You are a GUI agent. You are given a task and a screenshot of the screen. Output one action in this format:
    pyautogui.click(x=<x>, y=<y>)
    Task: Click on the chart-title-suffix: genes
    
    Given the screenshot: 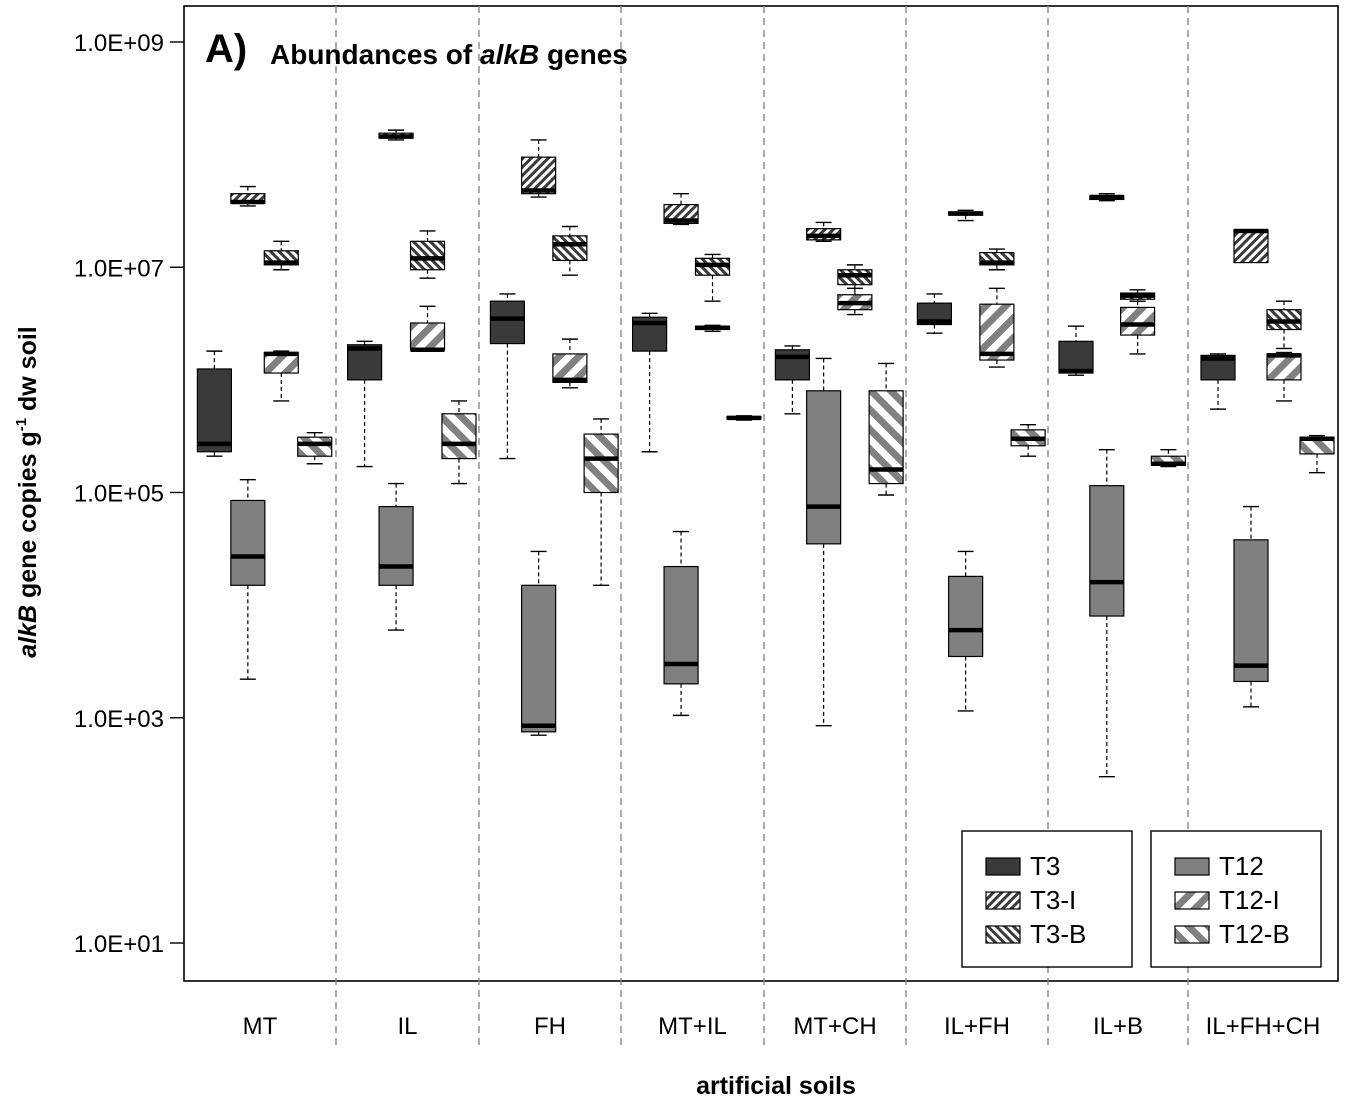 What is the action you would take?
    pyautogui.click(x=583, y=54)
    